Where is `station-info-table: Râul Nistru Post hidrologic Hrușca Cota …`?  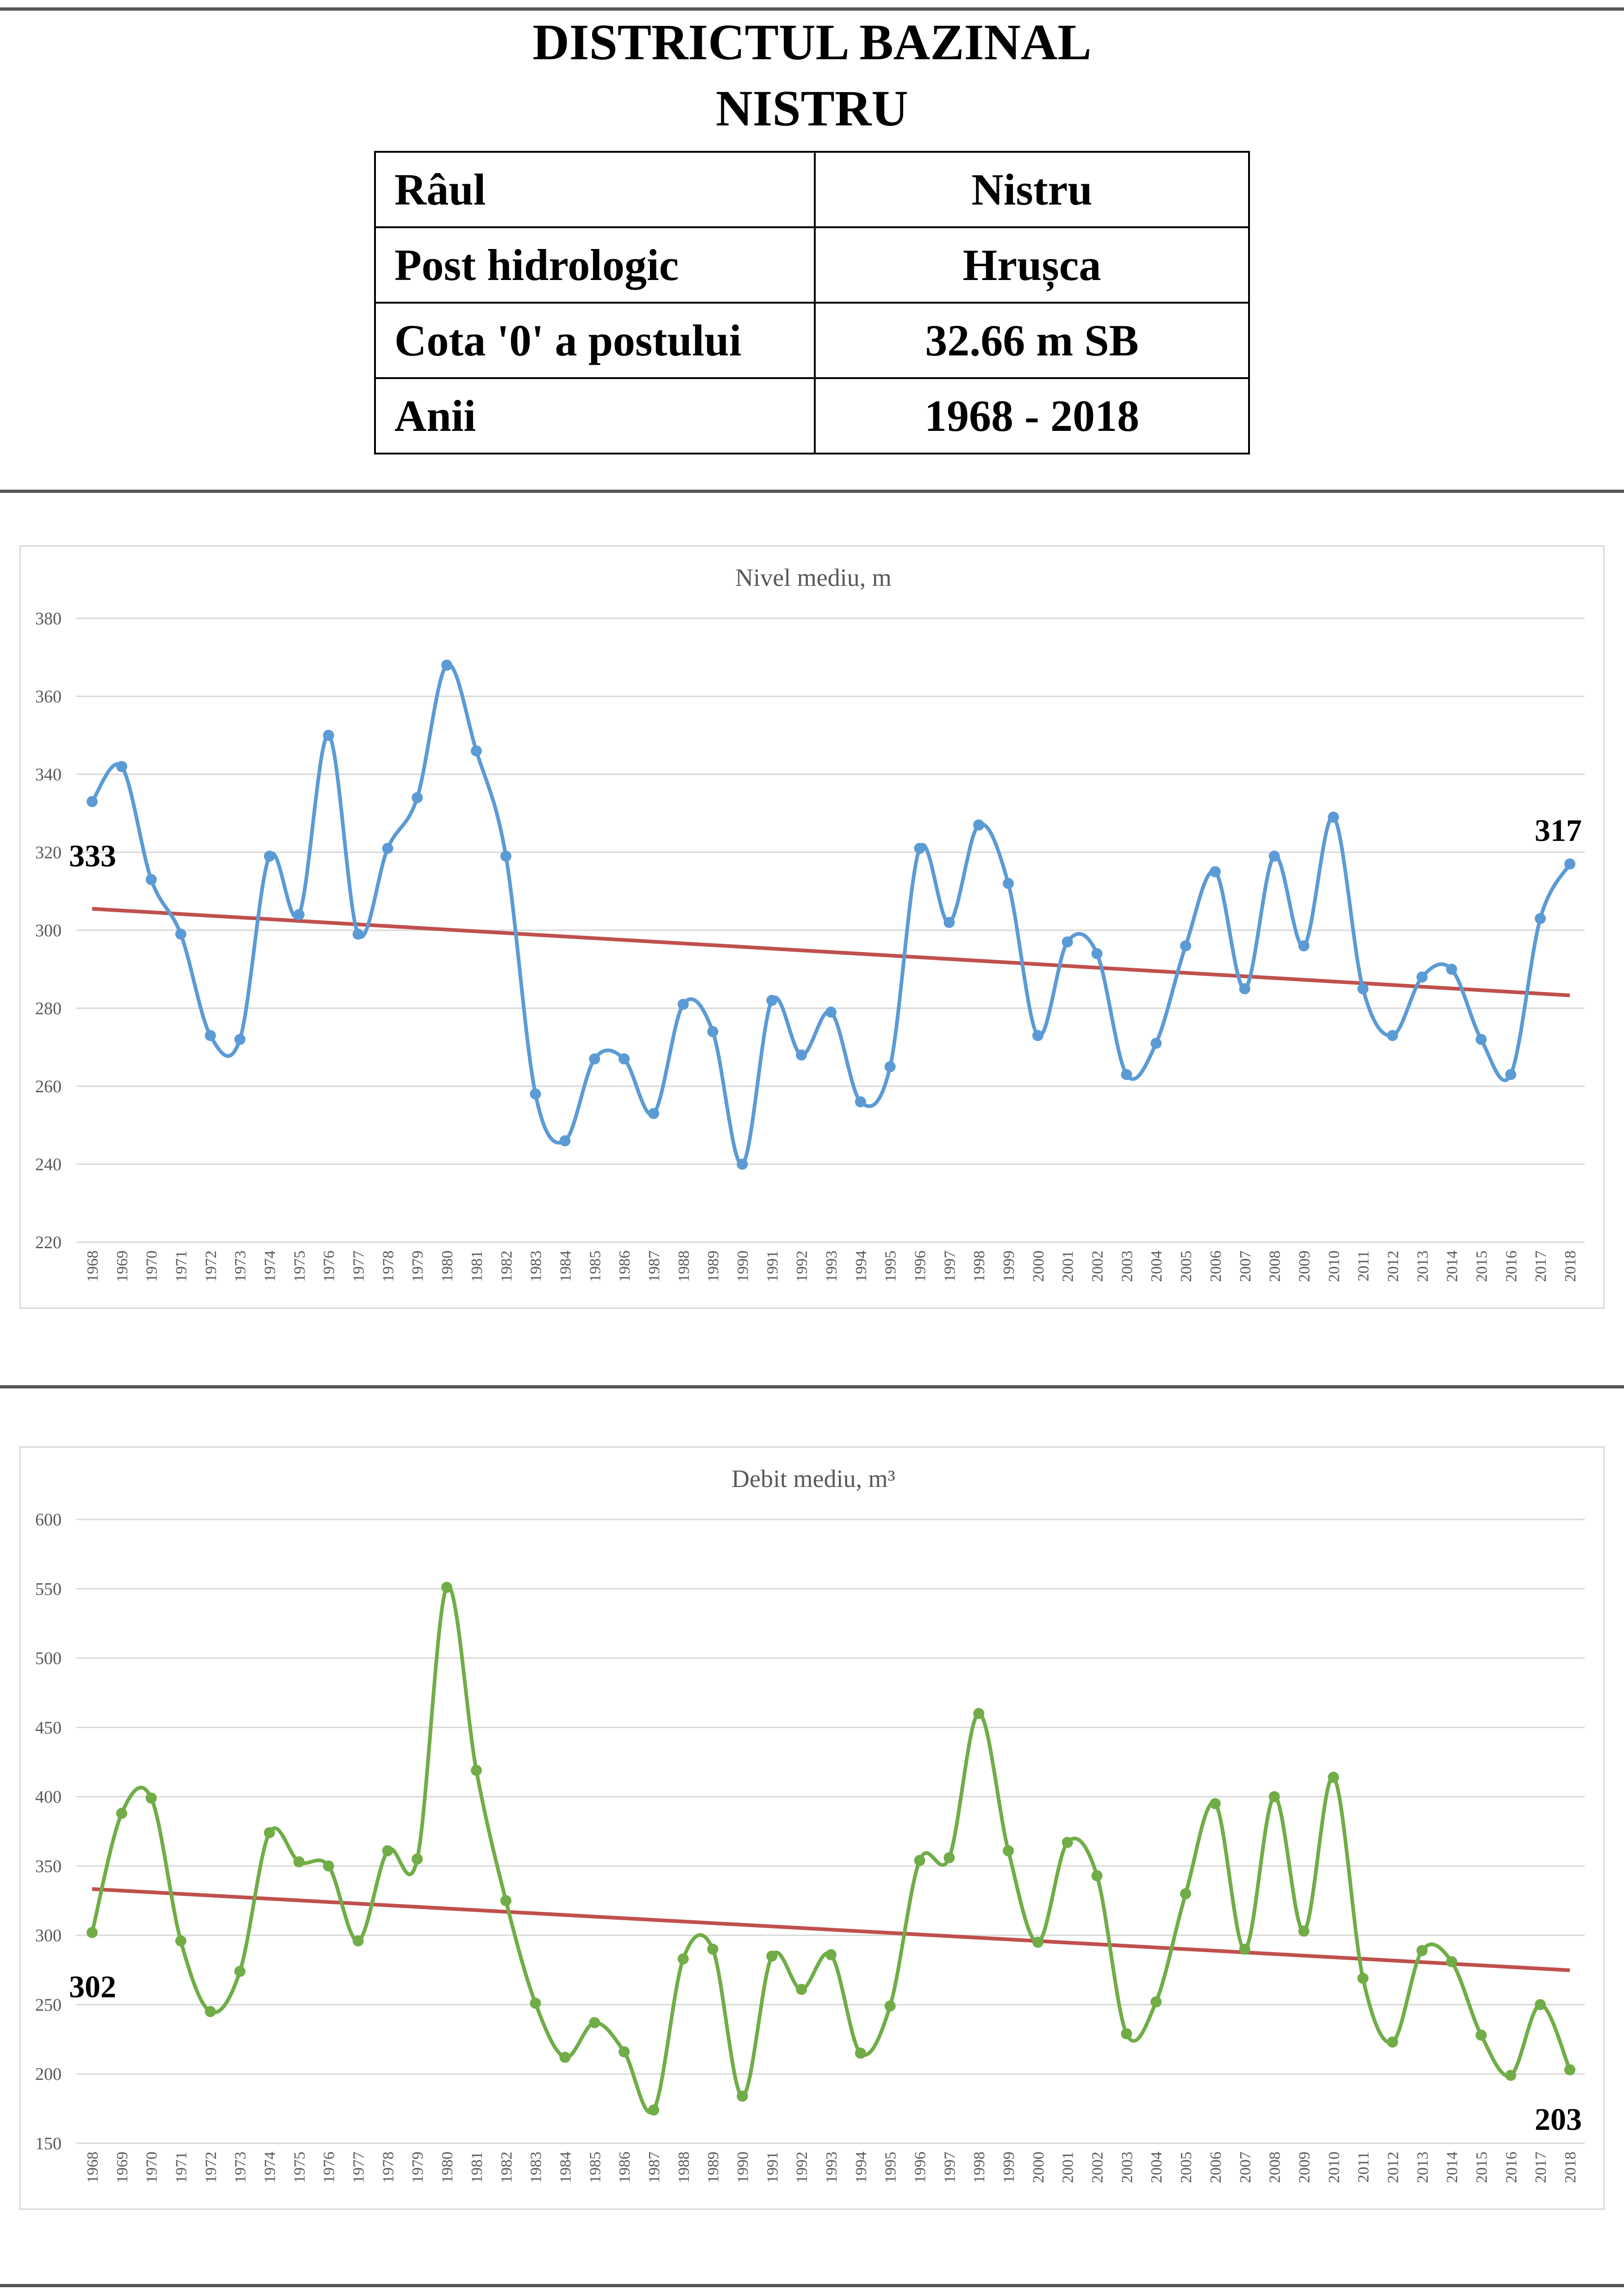 station-info-table: Râul Nistru Post hidrologic Hrușca Cota … is located at coordinates (812, 302).